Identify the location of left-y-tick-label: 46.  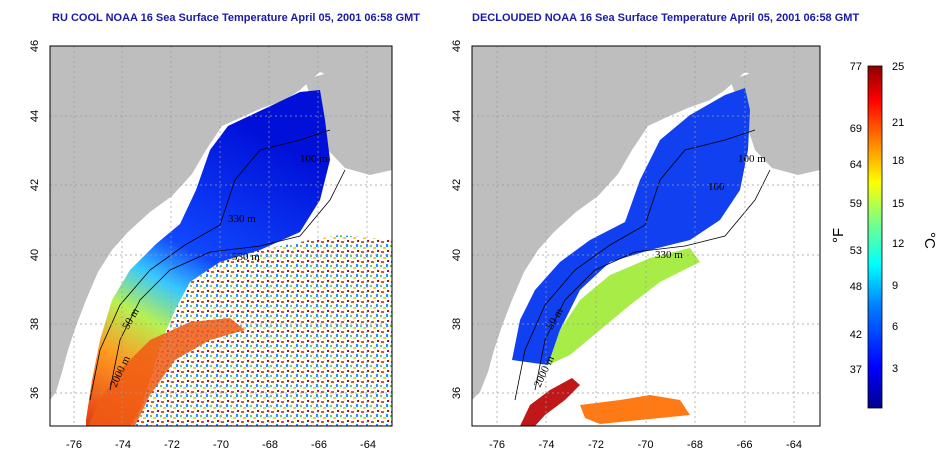
(35, 46).